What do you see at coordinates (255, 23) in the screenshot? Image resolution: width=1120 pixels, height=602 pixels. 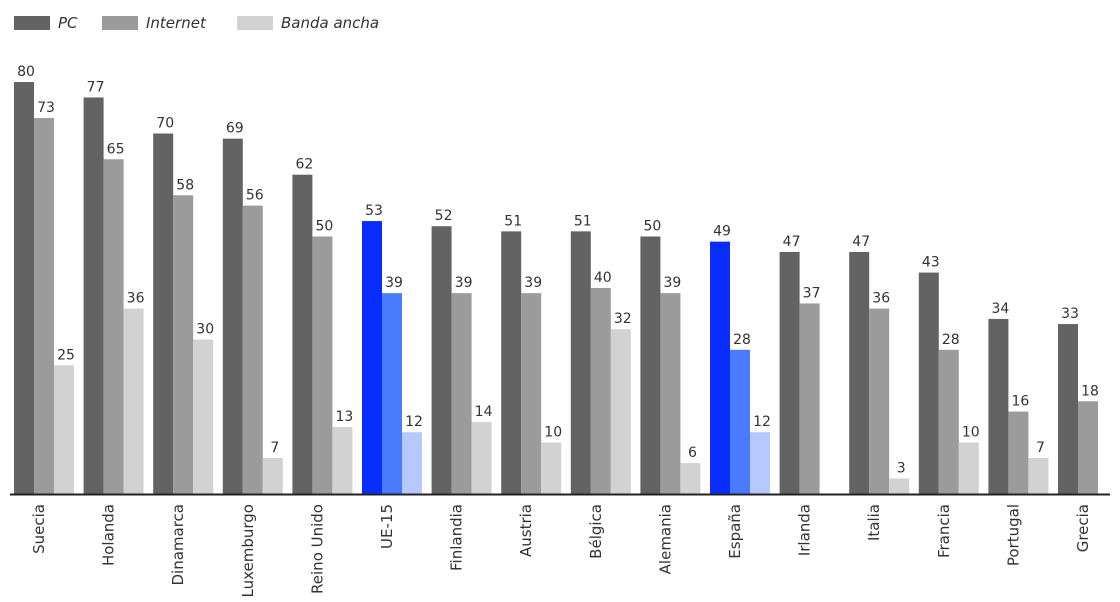 I see `legend-swatch-banda-ancha` at bounding box center [255, 23].